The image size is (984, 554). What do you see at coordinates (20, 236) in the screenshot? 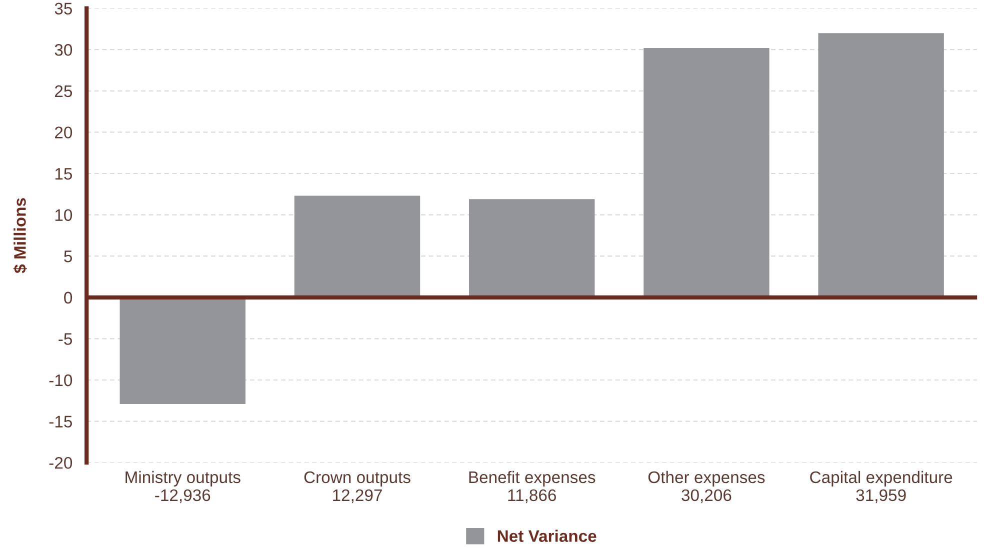
I see `y-axis-title: $ Millions` at bounding box center [20, 236].